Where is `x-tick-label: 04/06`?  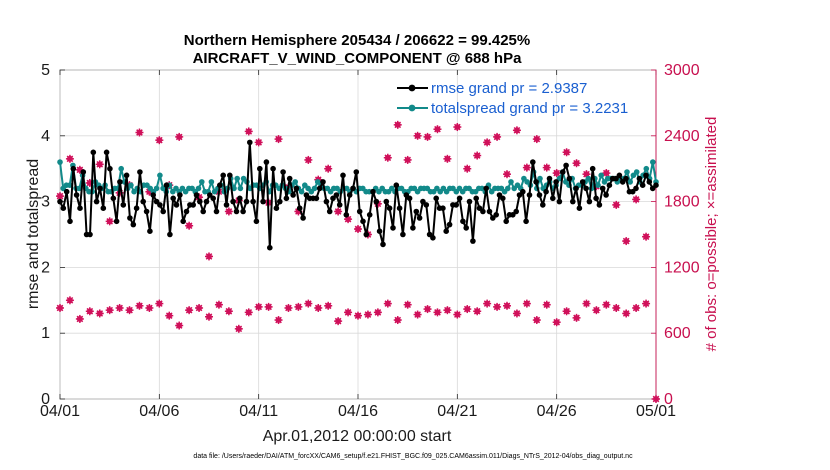
x-tick-label: 04/06 is located at coordinates (159, 411).